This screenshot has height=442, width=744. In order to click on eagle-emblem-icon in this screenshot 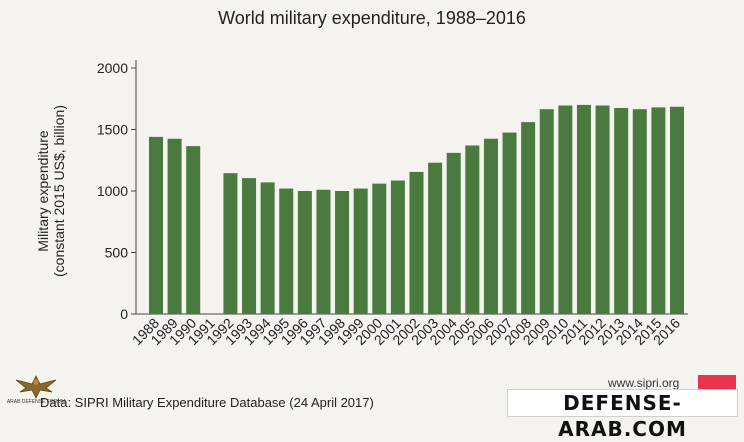, I will do `click(36, 387)`.